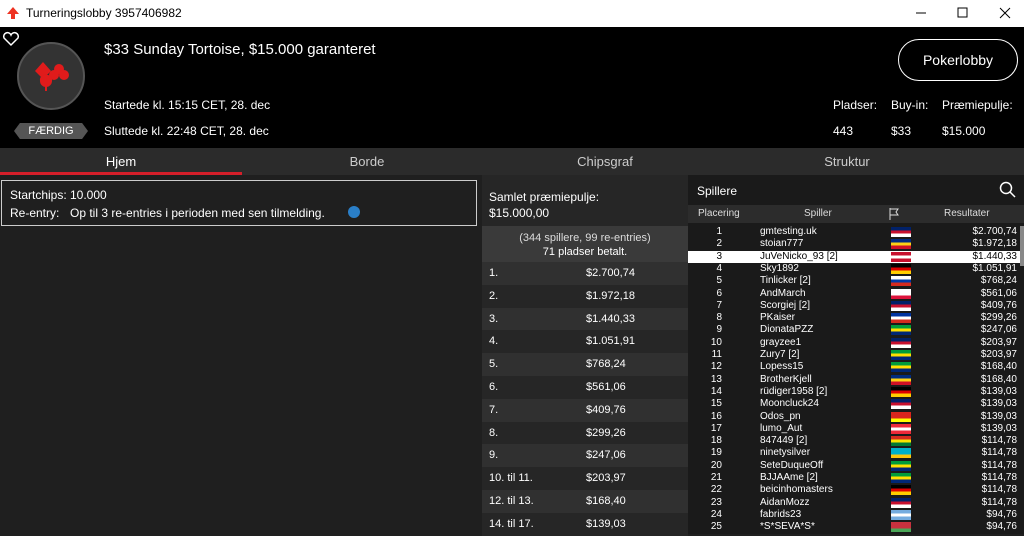 The height and width of the screenshot is (536, 1024). What do you see at coordinates (610, 295) in the screenshot?
I see `prize-amount: $1.972,18` at bounding box center [610, 295].